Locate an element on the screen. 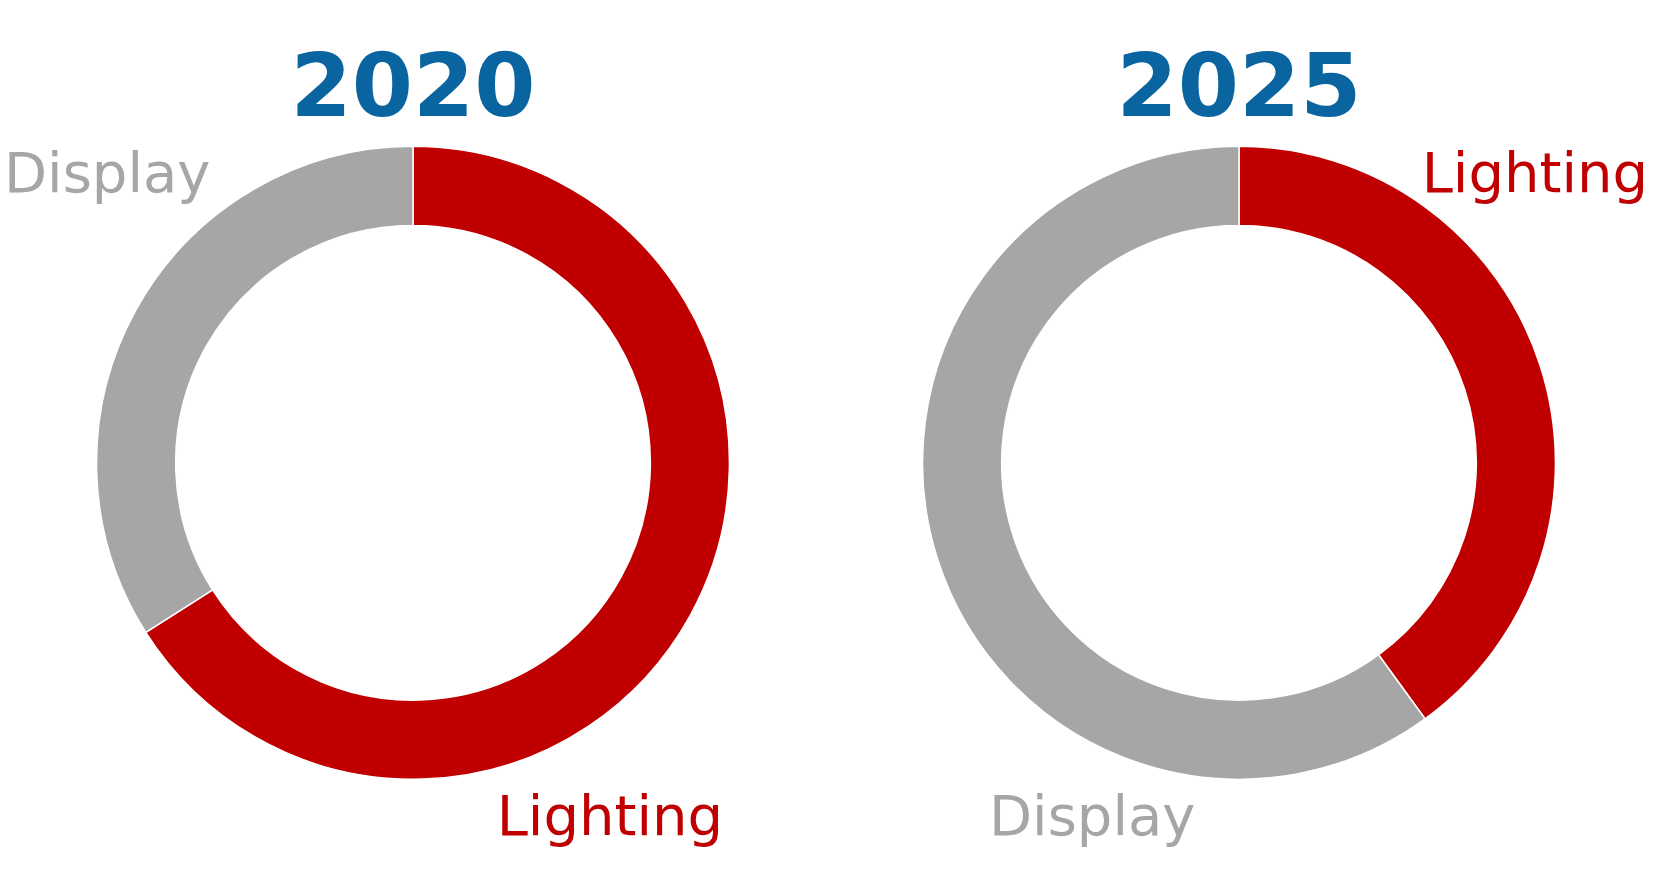 The image size is (1653, 870). chart-title: 2025 is located at coordinates (1239, 85).